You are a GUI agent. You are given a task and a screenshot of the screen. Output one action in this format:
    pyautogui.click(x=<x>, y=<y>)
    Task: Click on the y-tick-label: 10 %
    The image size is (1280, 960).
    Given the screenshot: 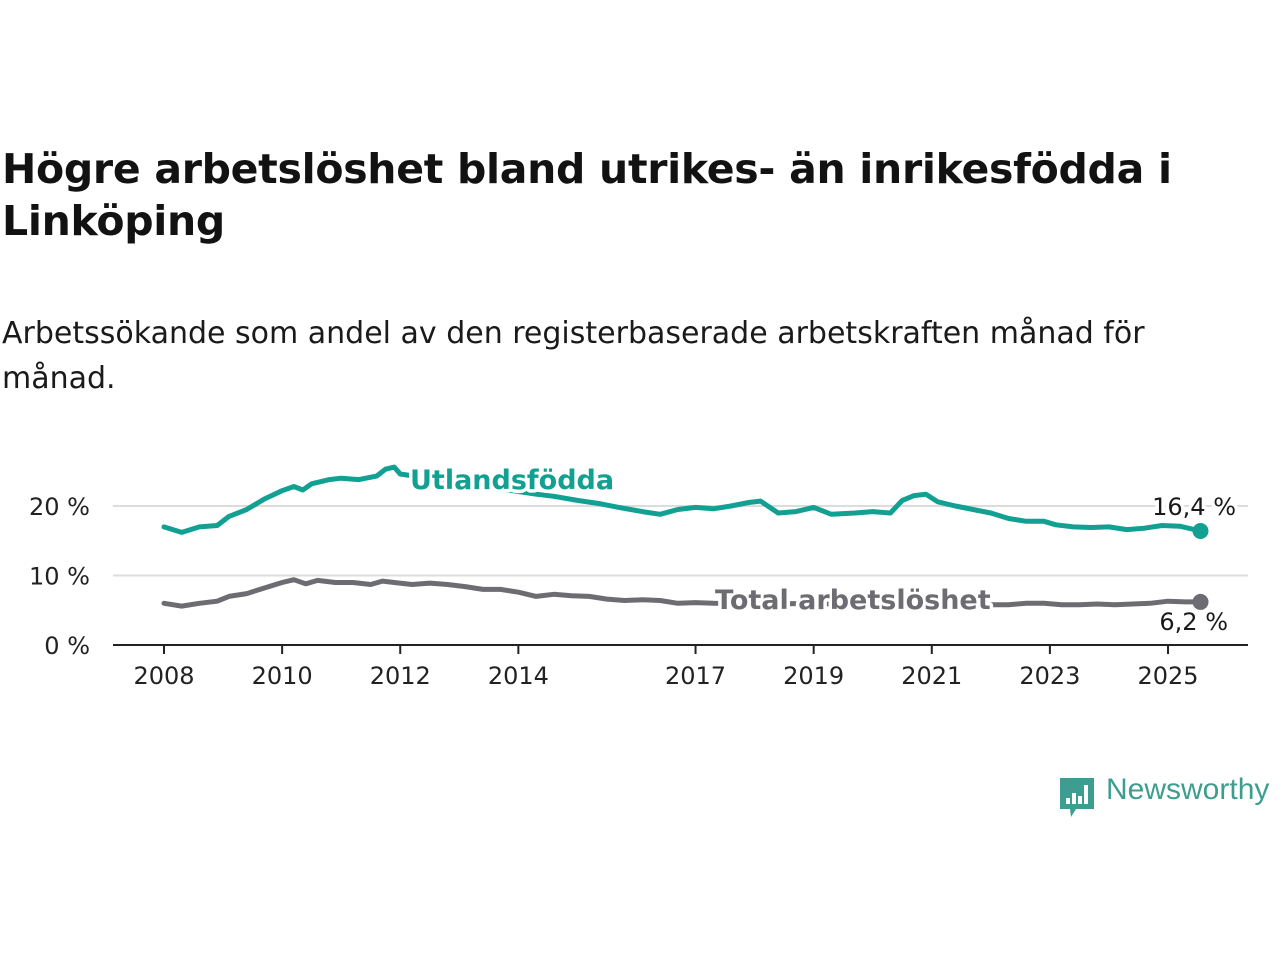 What is the action you would take?
    pyautogui.click(x=59, y=577)
    